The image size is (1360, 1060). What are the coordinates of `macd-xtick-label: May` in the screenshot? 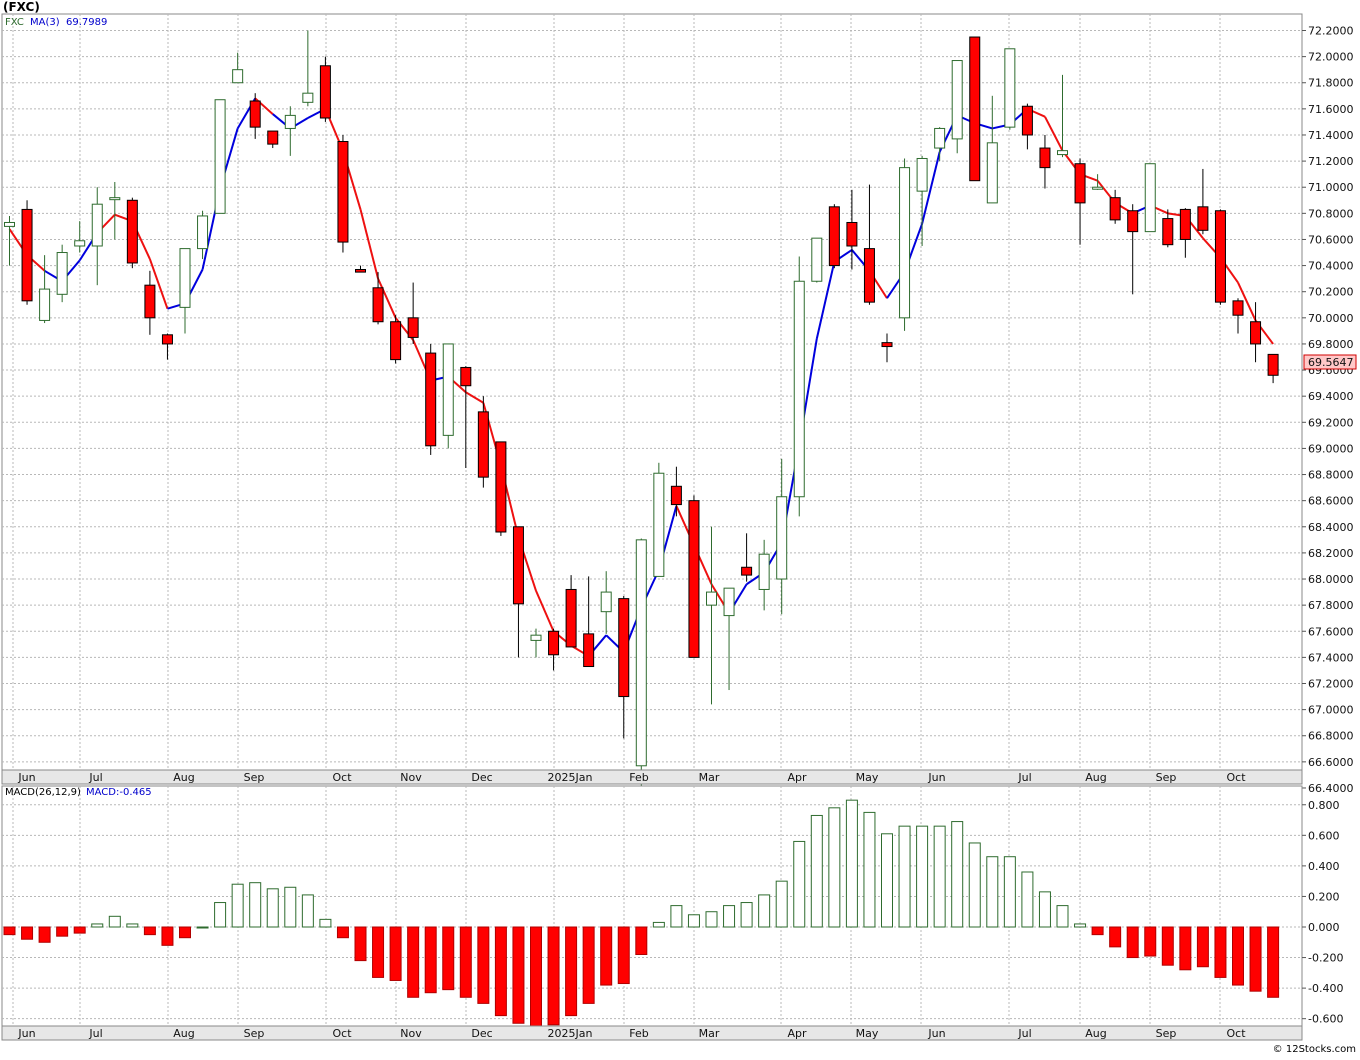 It's located at (867, 1033).